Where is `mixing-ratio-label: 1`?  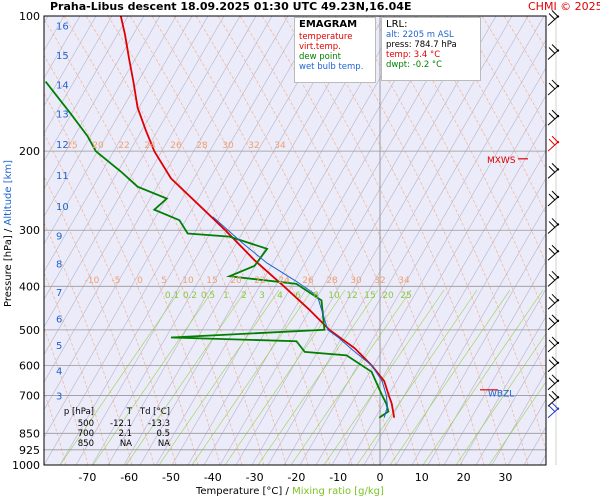 mixing-ratio-label: 1 is located at coordinates (226, 296).